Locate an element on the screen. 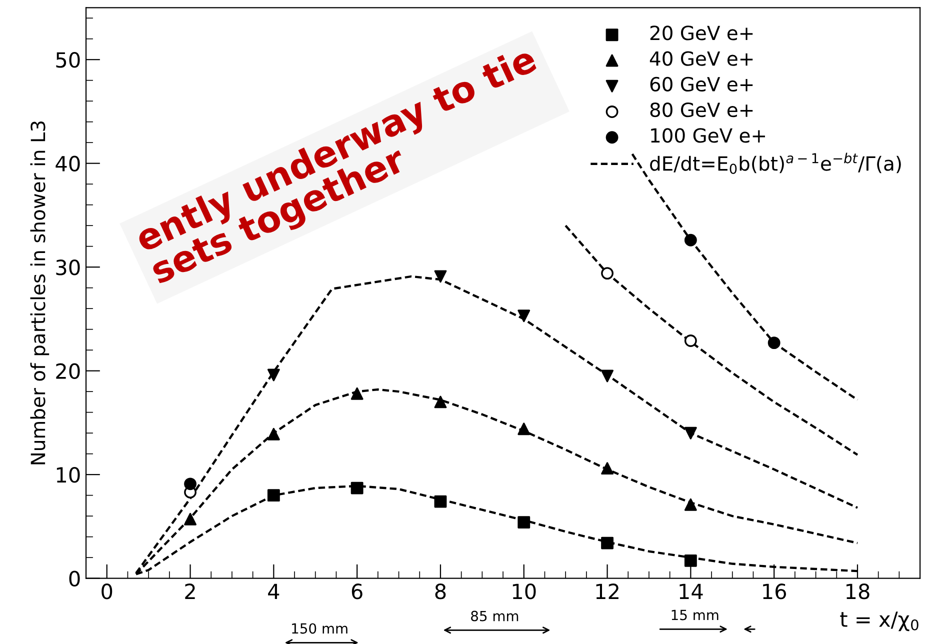  text: 85 mm is located at coordinates (494, 616).